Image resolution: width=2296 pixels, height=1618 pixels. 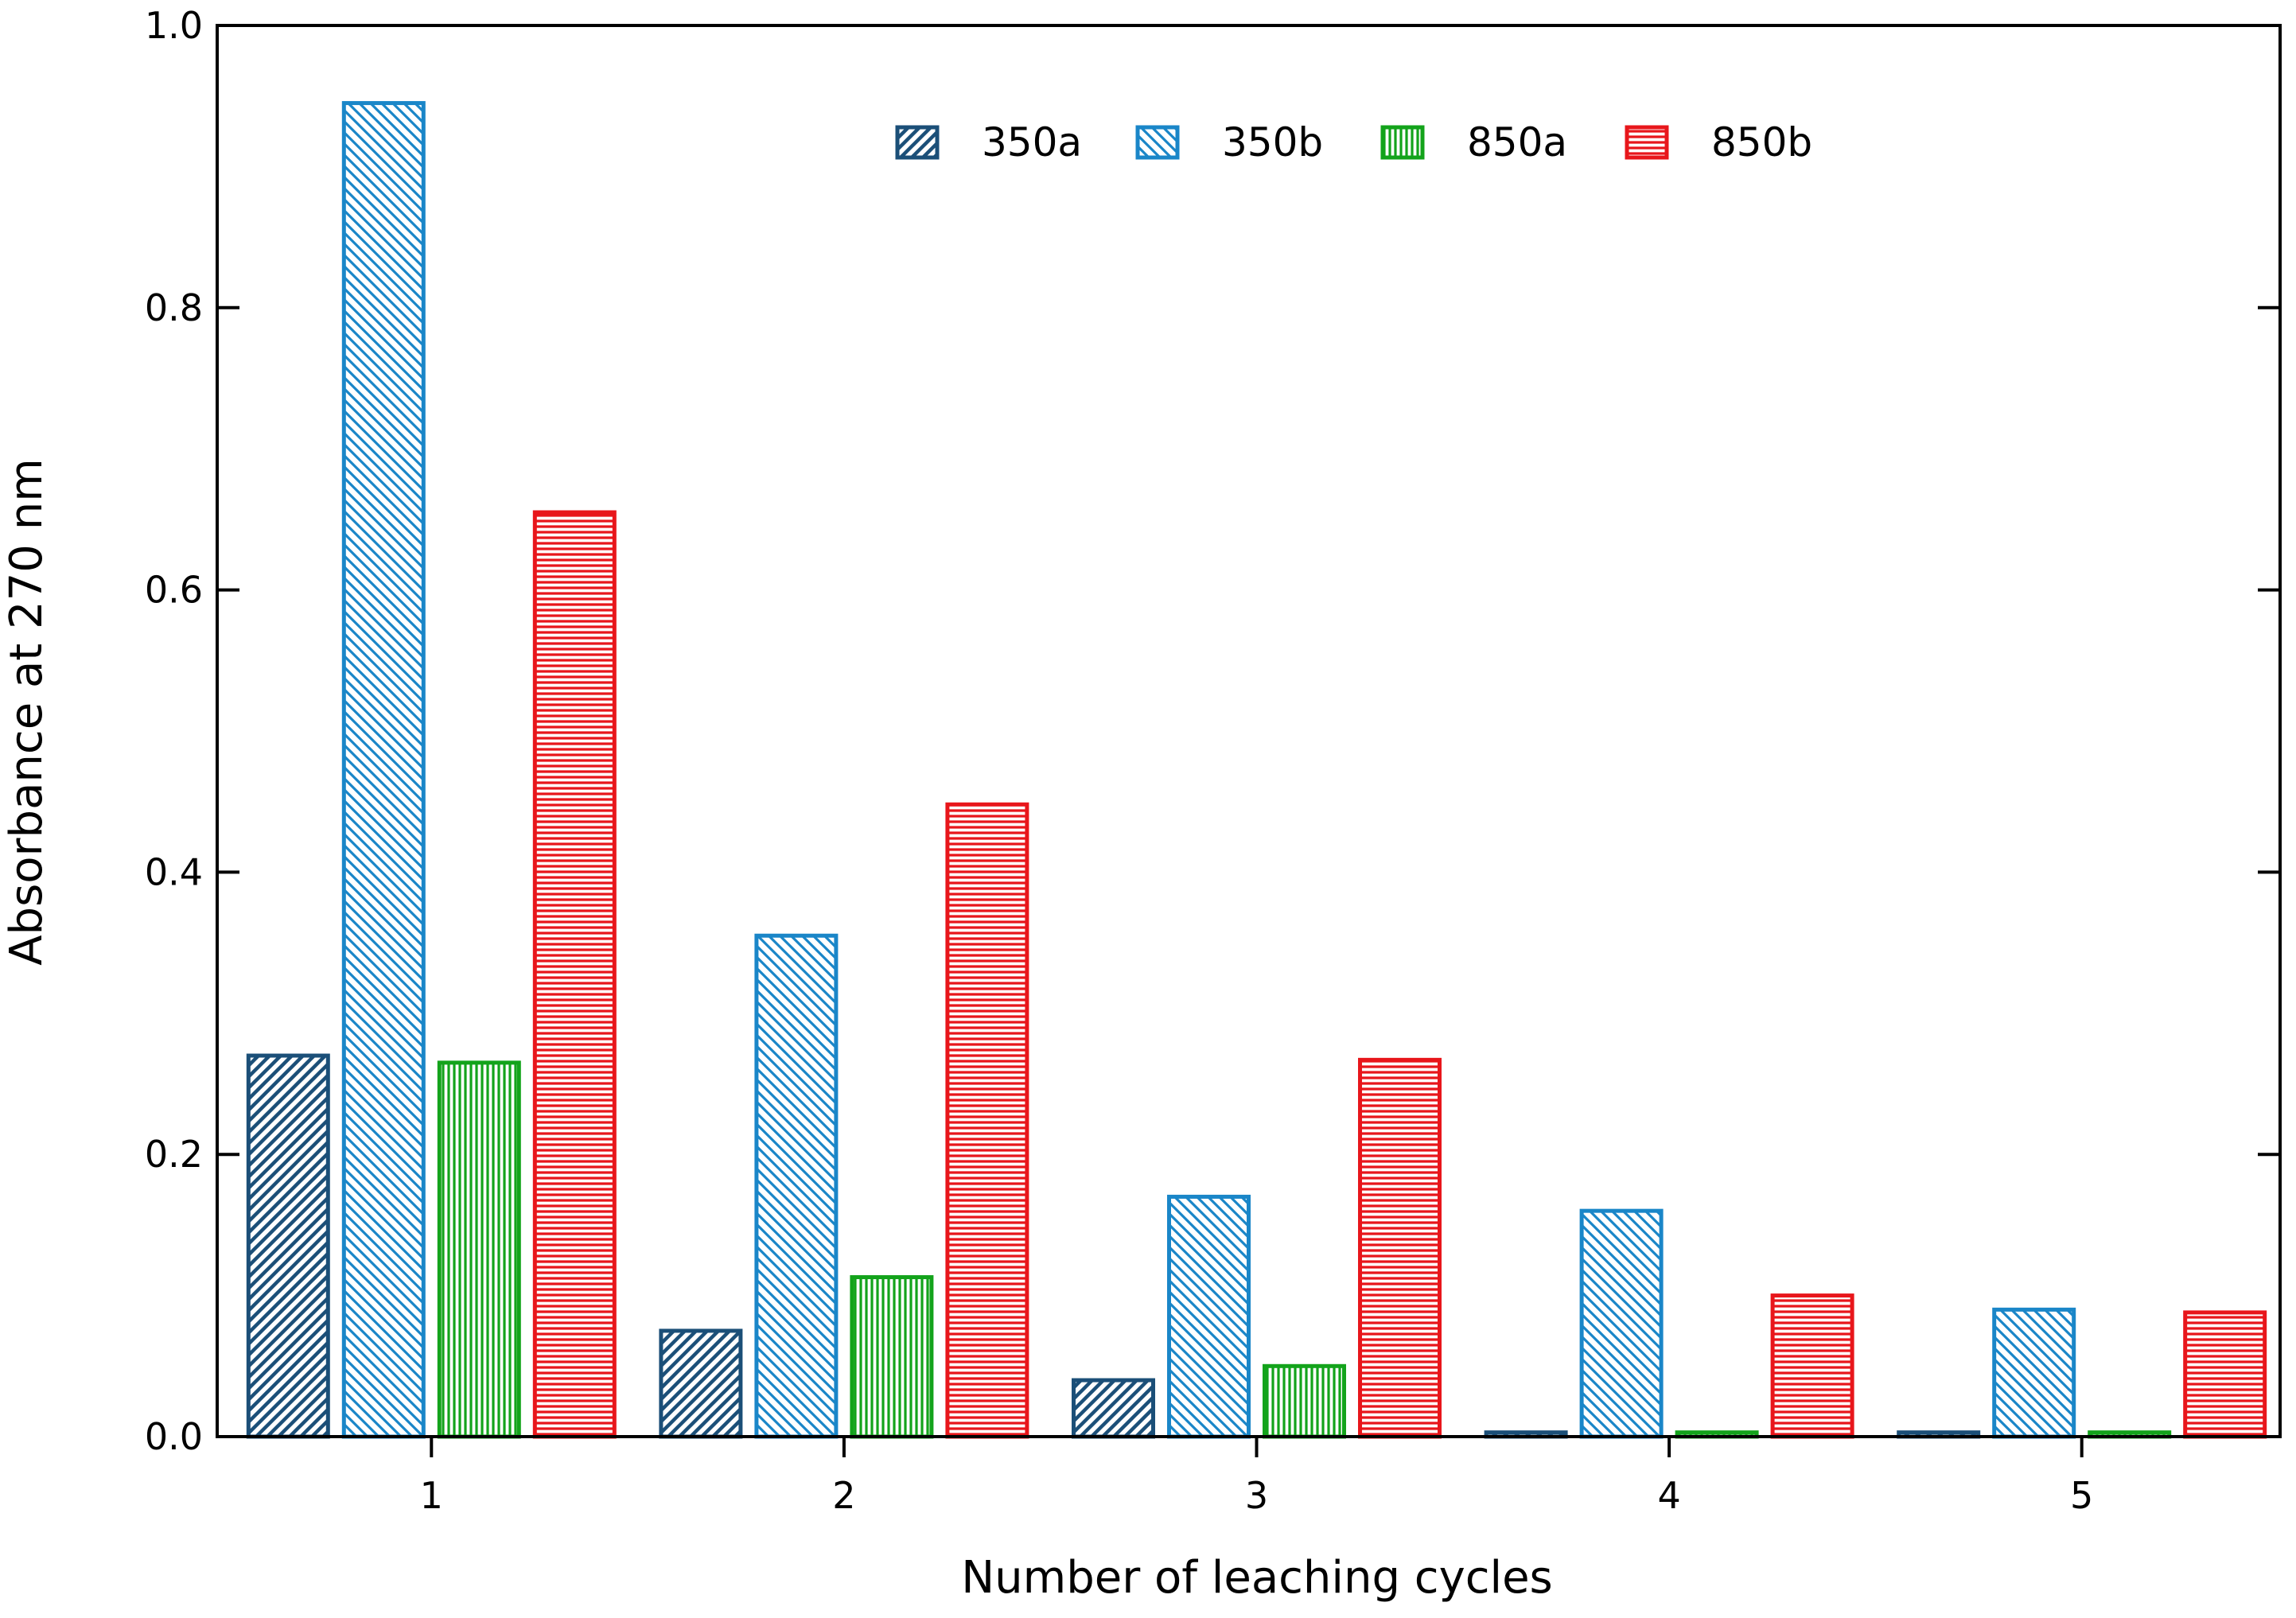 What do you see at coordinates (1668, 1495) in the screenshot?
I see `x-tick-label: 4` at bounding box center [1668, 1495].